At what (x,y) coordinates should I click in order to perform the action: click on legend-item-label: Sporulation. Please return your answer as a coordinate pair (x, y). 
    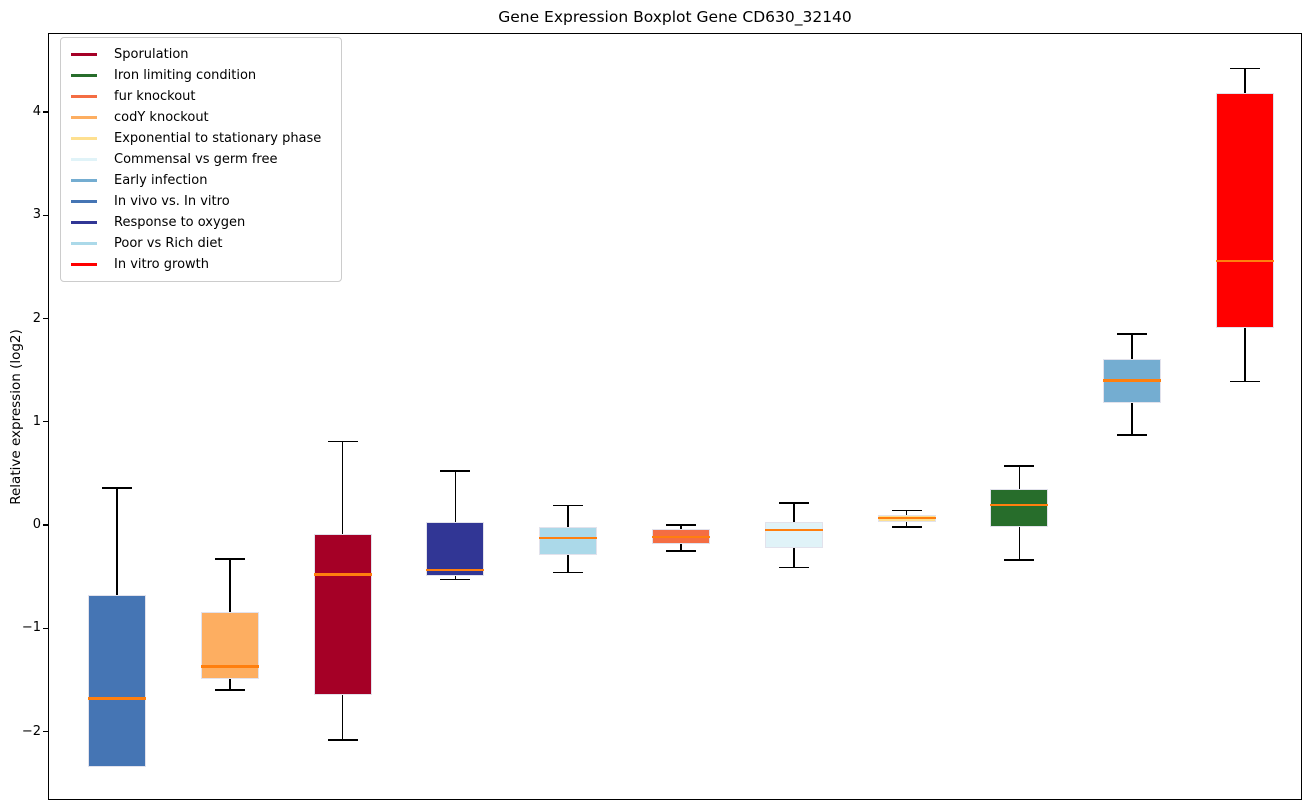
    Looking at the image, I should click on (151, 54).